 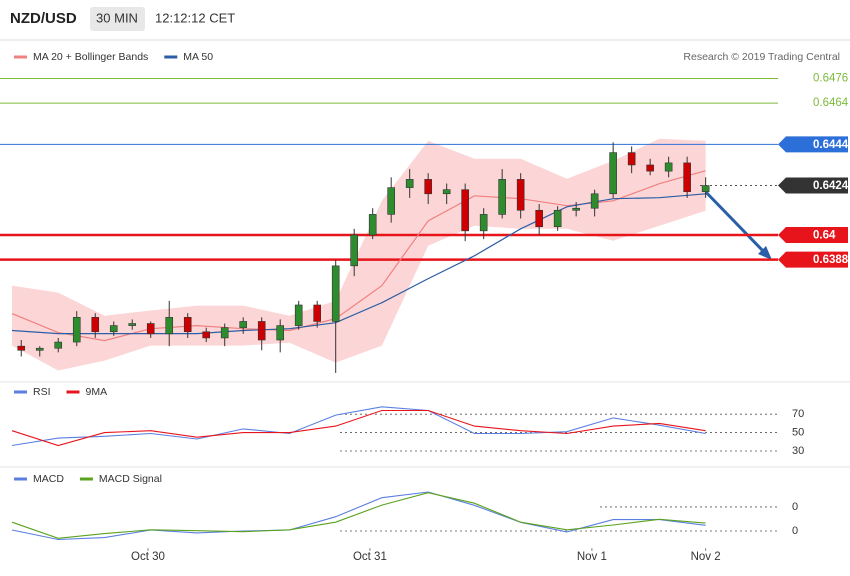 What do you see at coordinates (130, 479) in the screenshot?
I see `legend-label: MACD Signal` at bounding box center [130, 479].